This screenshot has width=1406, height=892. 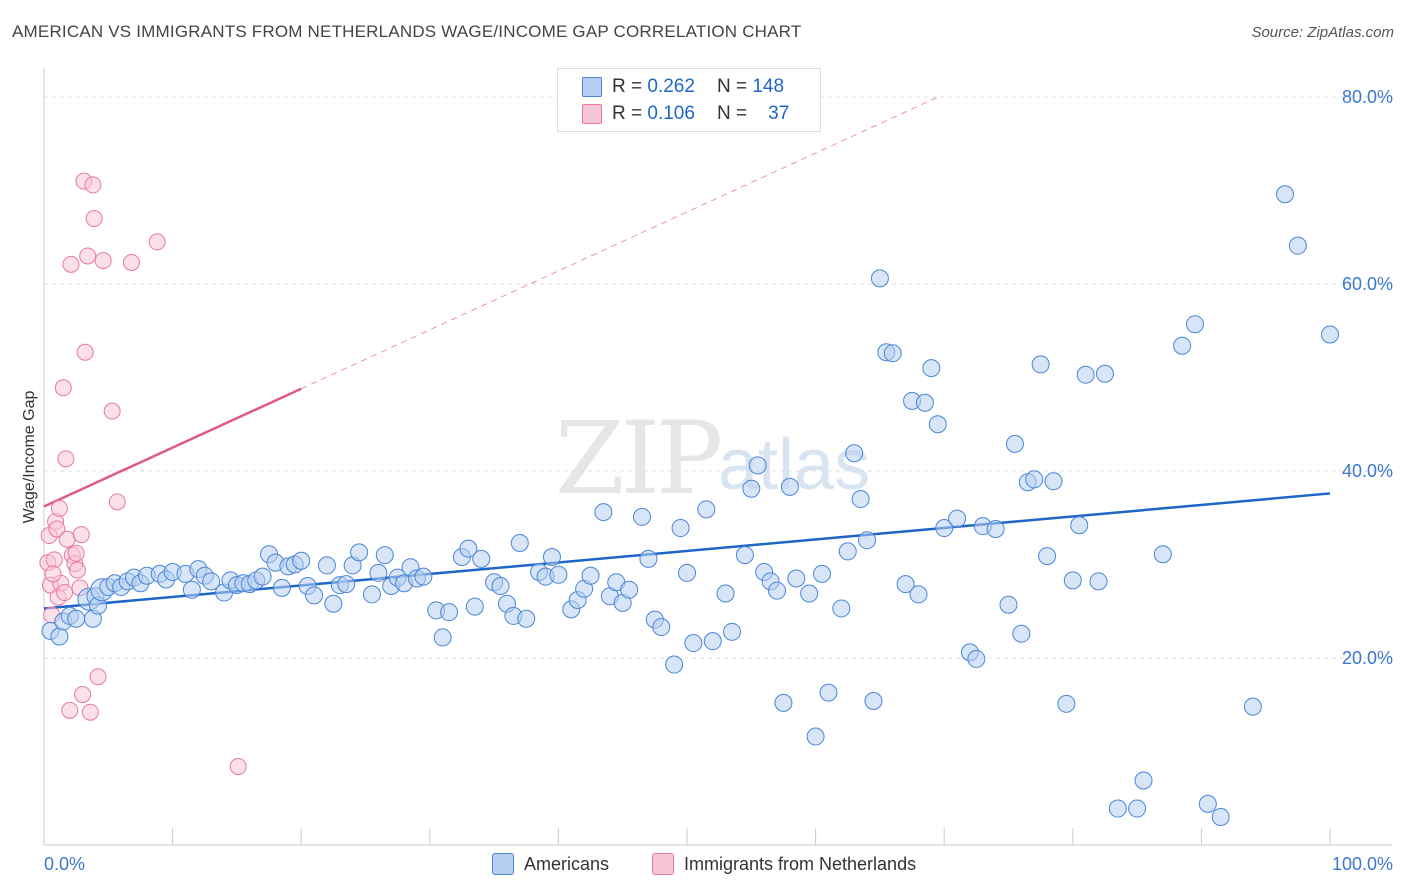 I want to click on y-tick-label: 80.0%, so click(x=1367, y=97).